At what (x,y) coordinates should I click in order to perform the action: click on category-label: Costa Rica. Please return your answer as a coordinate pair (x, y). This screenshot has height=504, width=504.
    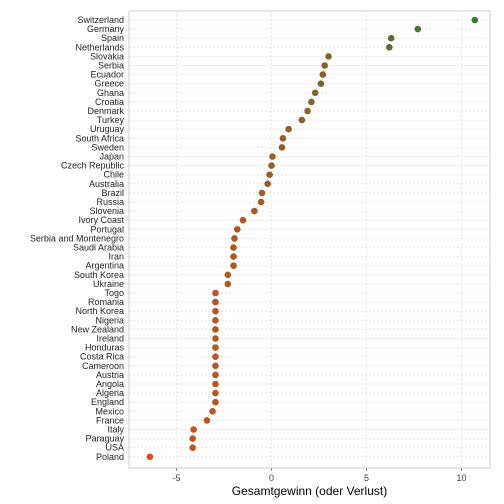
    Looking at the image, I should click on (102, 357).